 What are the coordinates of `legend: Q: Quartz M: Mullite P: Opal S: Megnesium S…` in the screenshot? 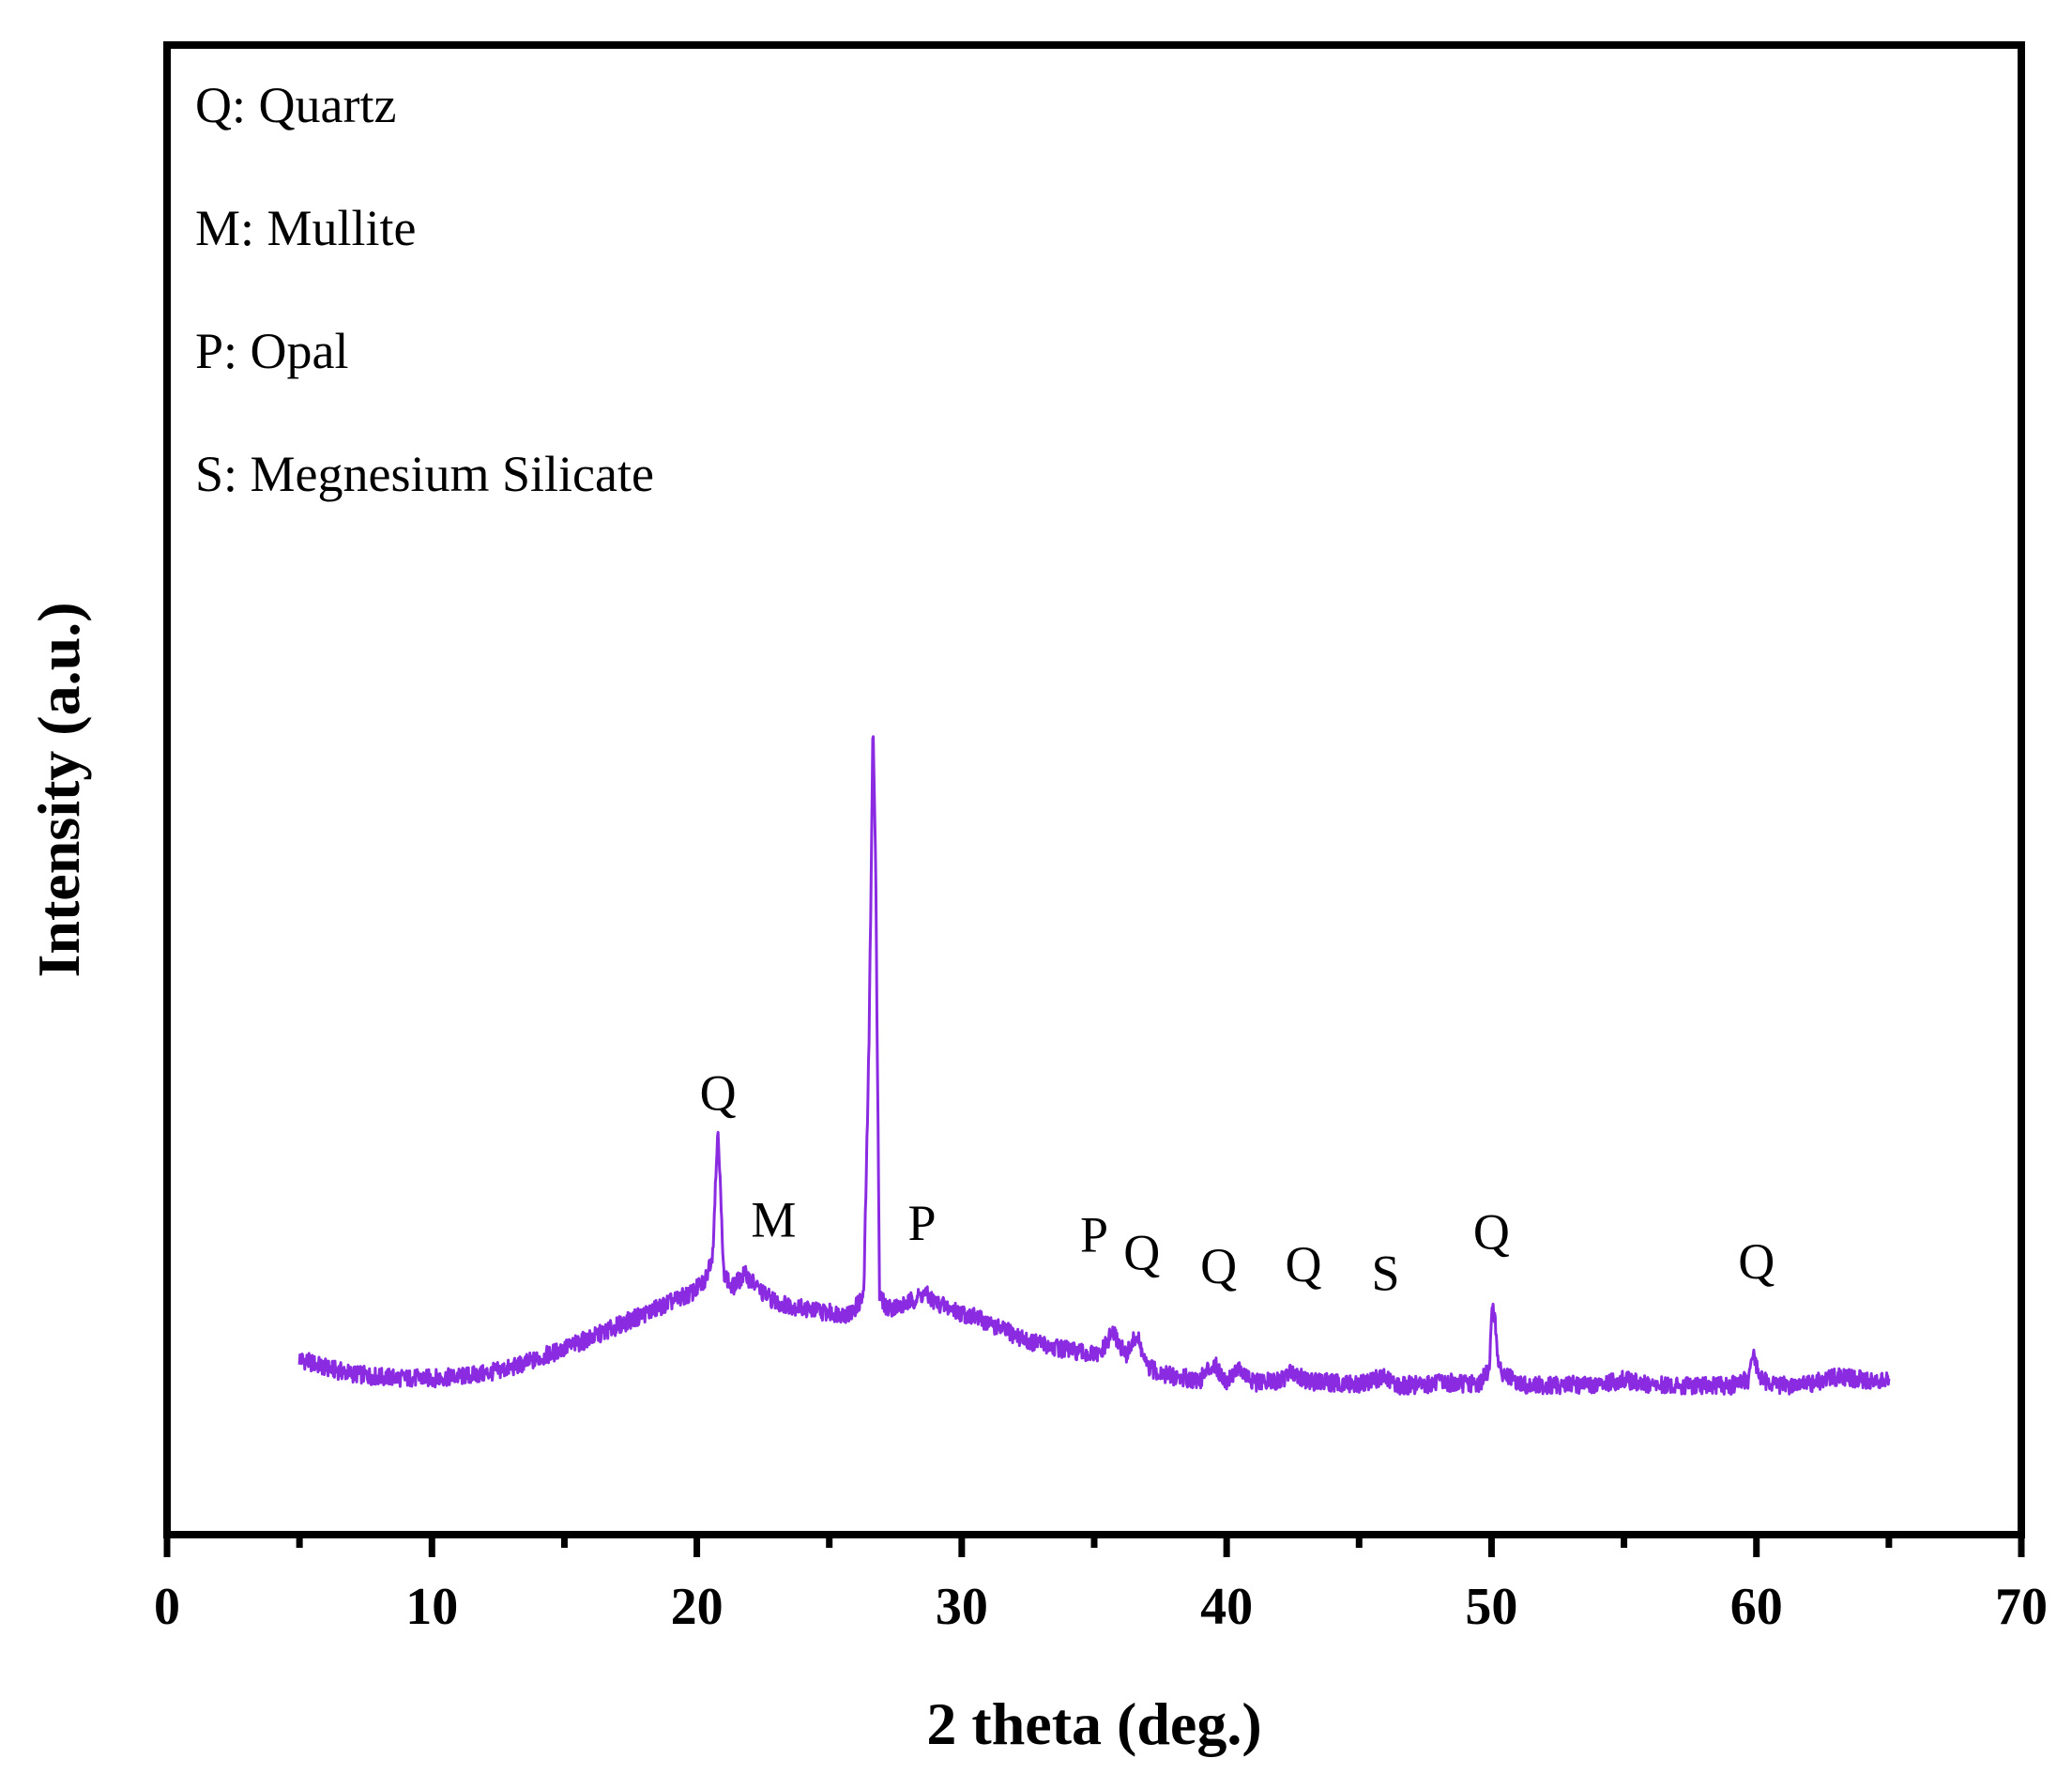 It's located at (425, 290).